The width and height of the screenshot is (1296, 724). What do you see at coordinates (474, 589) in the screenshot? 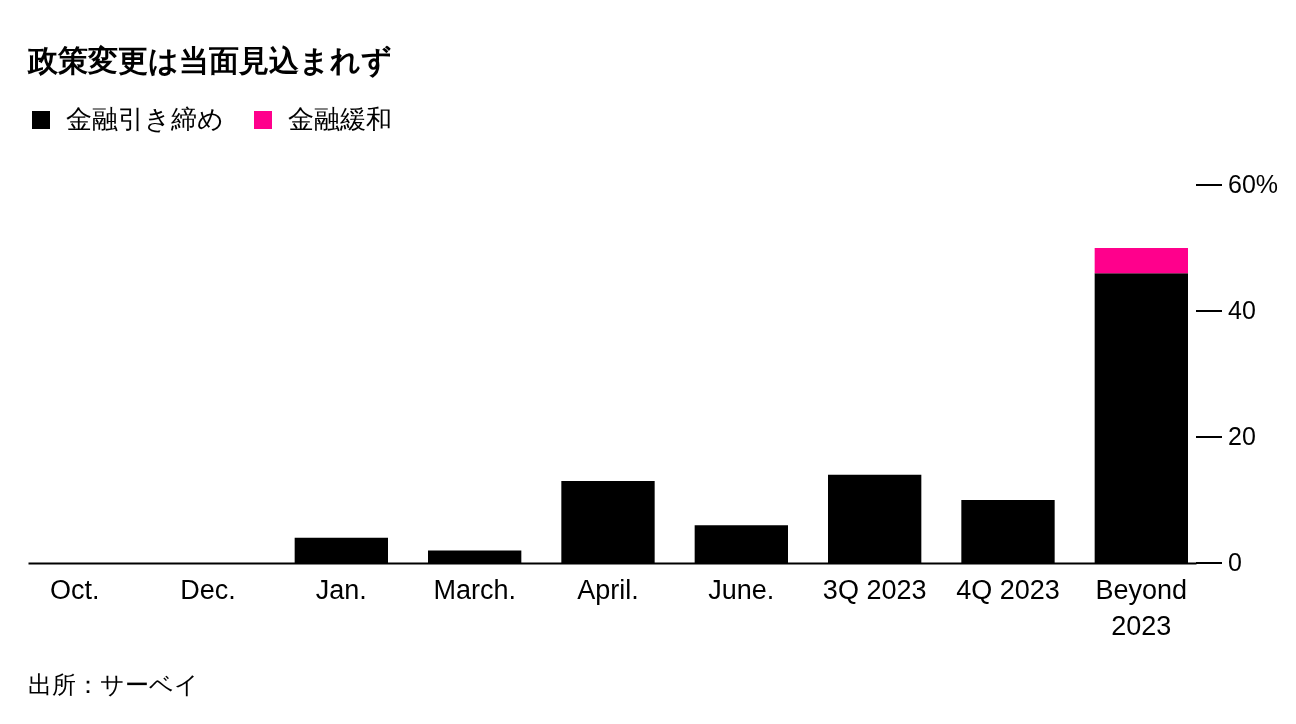
I see `x-tick-label: March.` at bounding box center [474, 589].